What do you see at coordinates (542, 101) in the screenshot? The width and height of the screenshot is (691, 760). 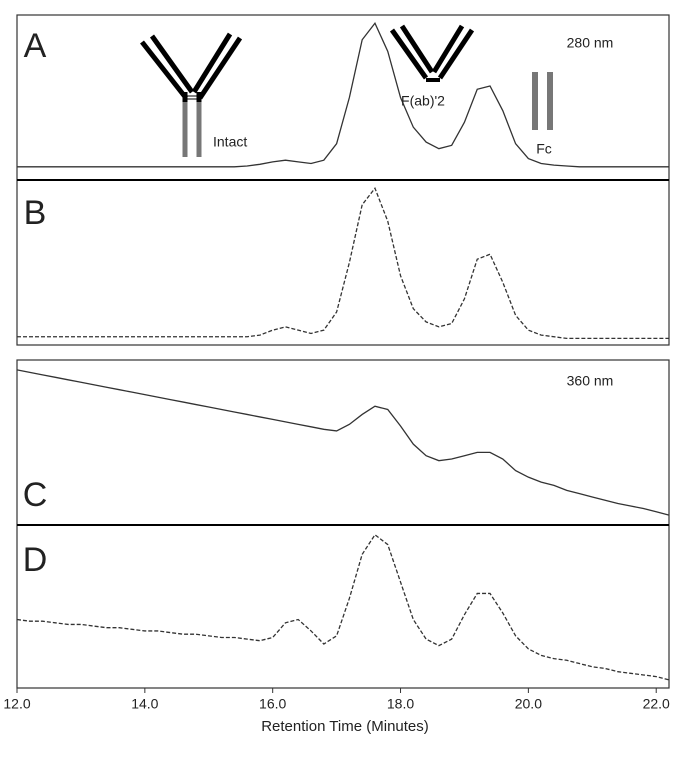 I see `fc-icon` at bounding box center [542, 101].